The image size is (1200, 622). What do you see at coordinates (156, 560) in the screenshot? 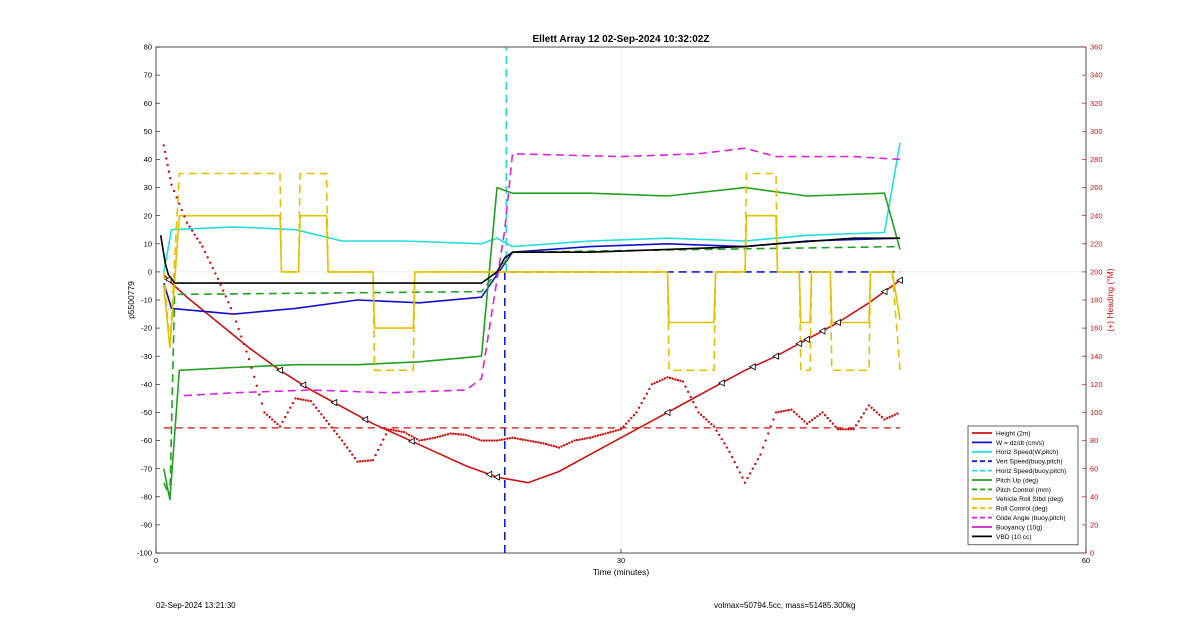
I see `x-tick-label: 0` at bounding box center [156, 560].